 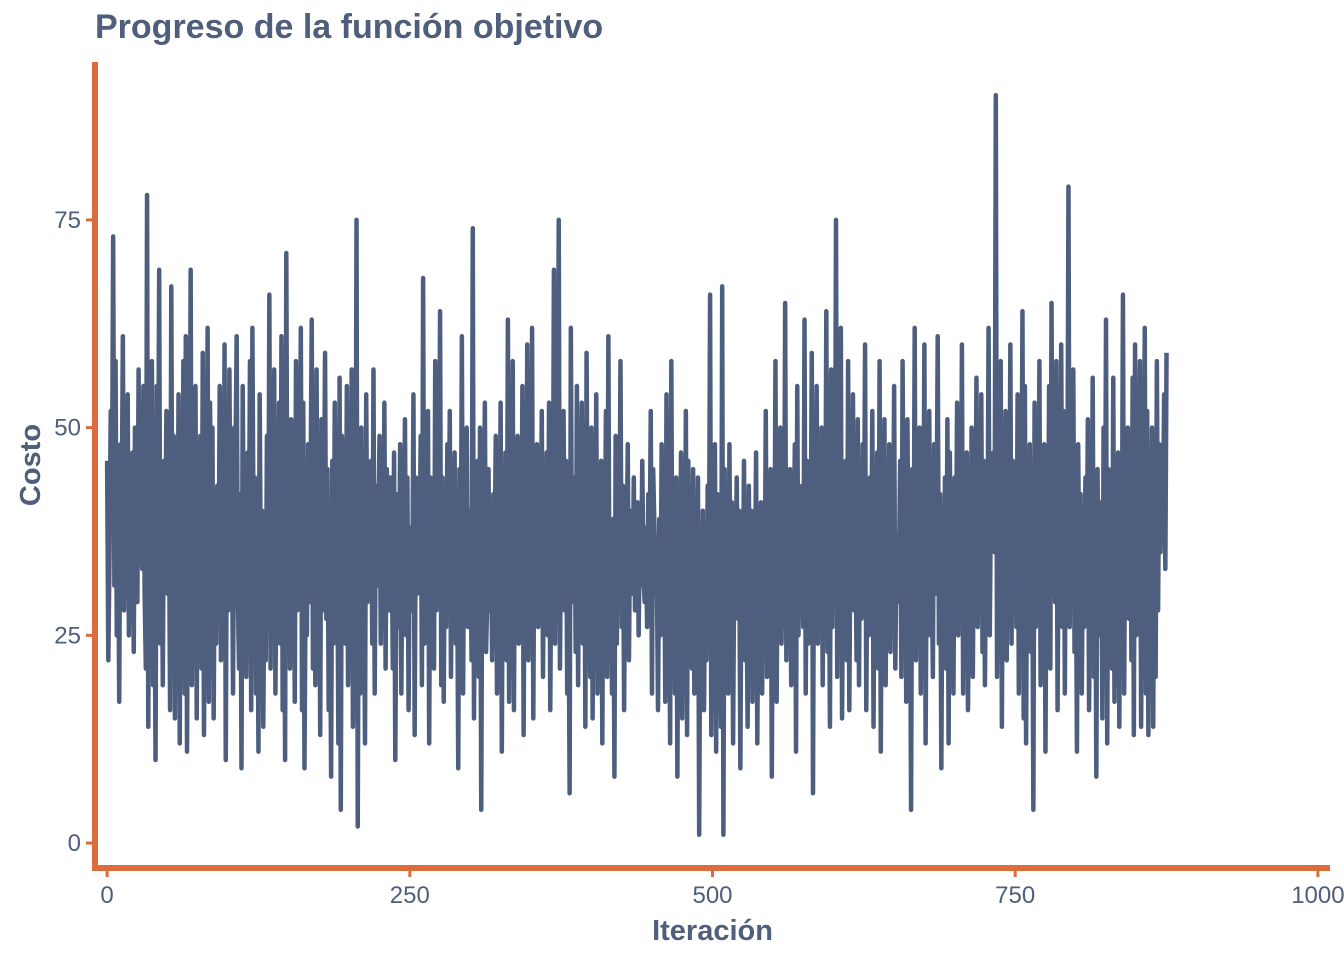 I want to click on y-tick-label: 75, so click(x=67, y=220).